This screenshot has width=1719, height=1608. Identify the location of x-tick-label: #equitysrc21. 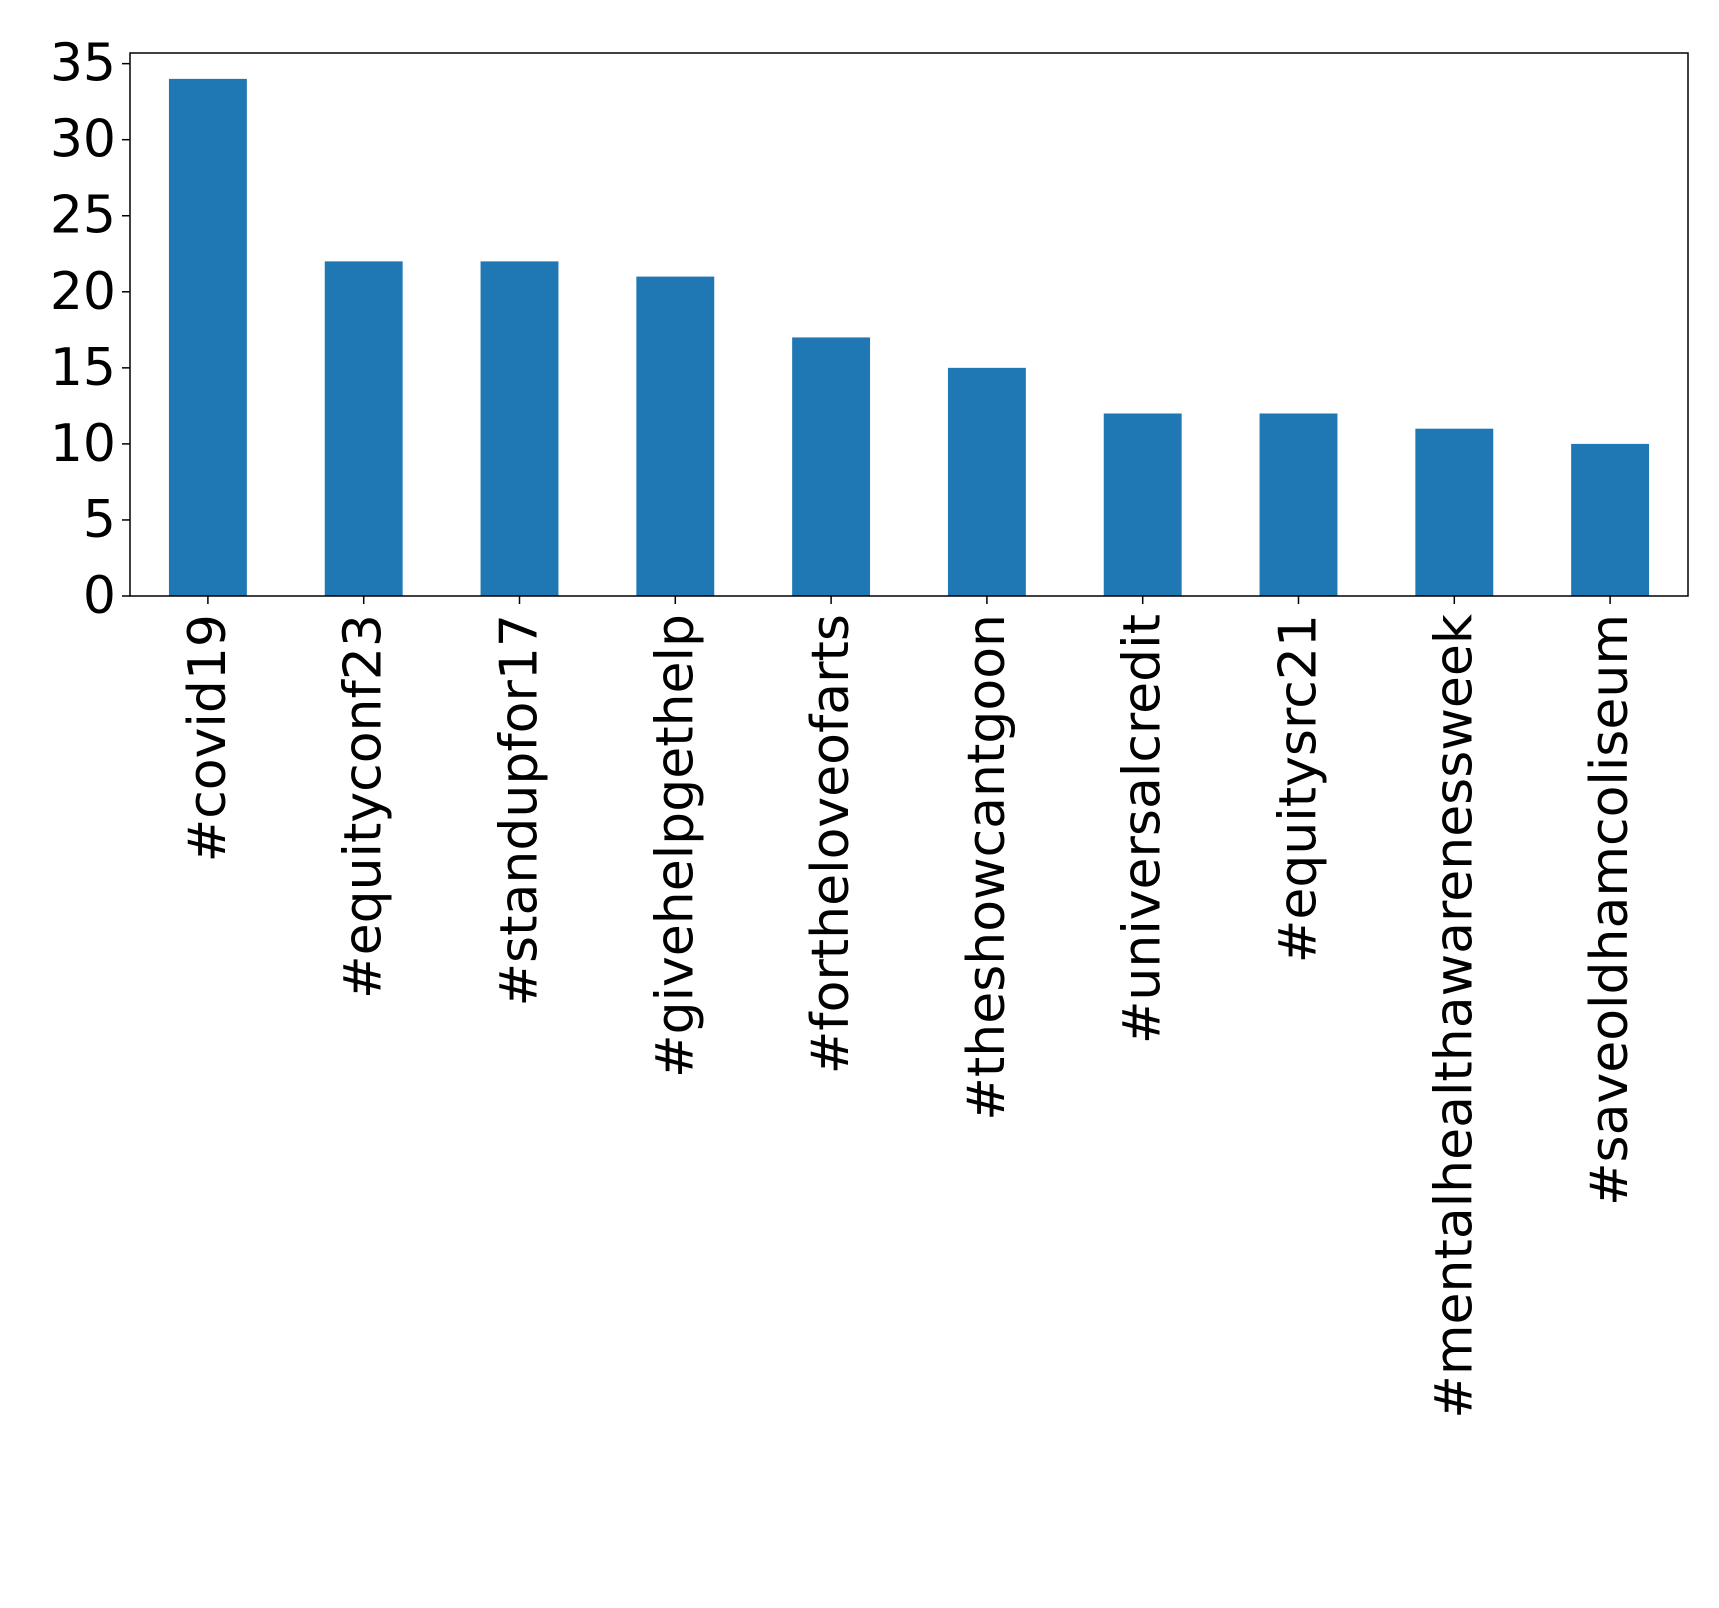
(1299, 788).